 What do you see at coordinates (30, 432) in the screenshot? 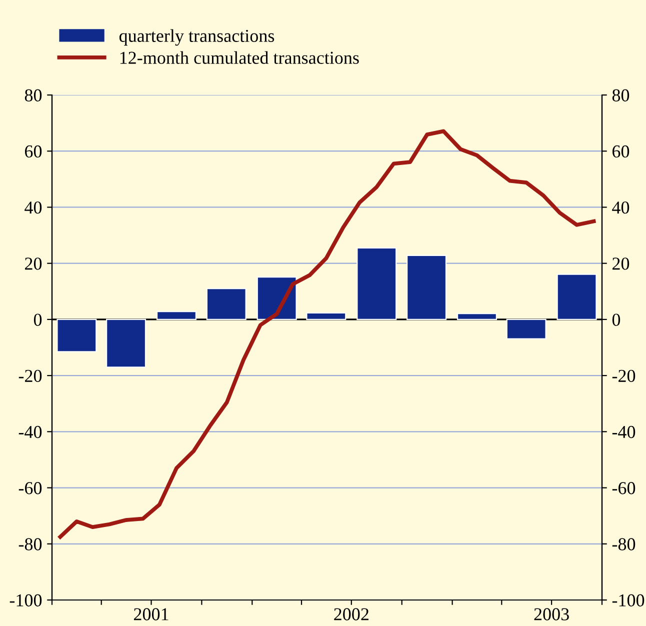
I see `y-tick-label: -40` at bounding box center [30, 432].